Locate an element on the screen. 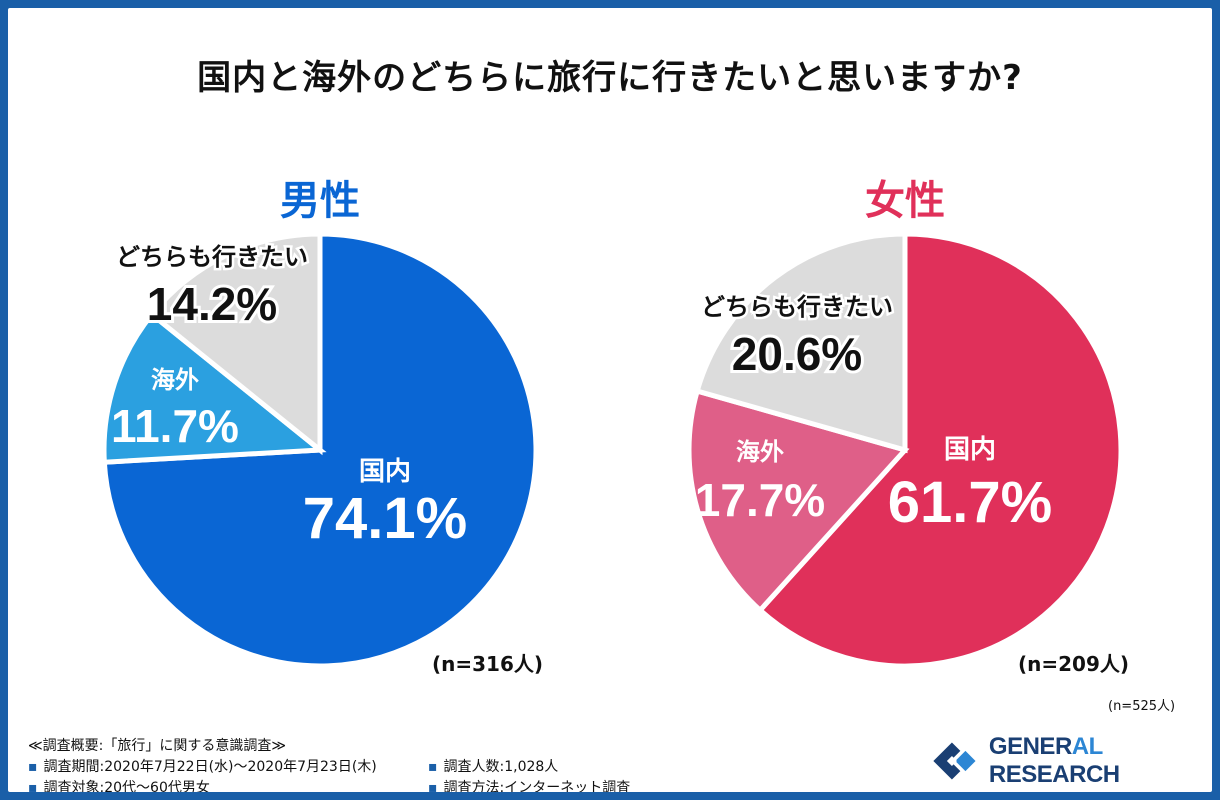 The height and width of the screenshot is (800, 1220). general-research-logo: GENERAL RESEARCH is located at coordinates (1065, 760).